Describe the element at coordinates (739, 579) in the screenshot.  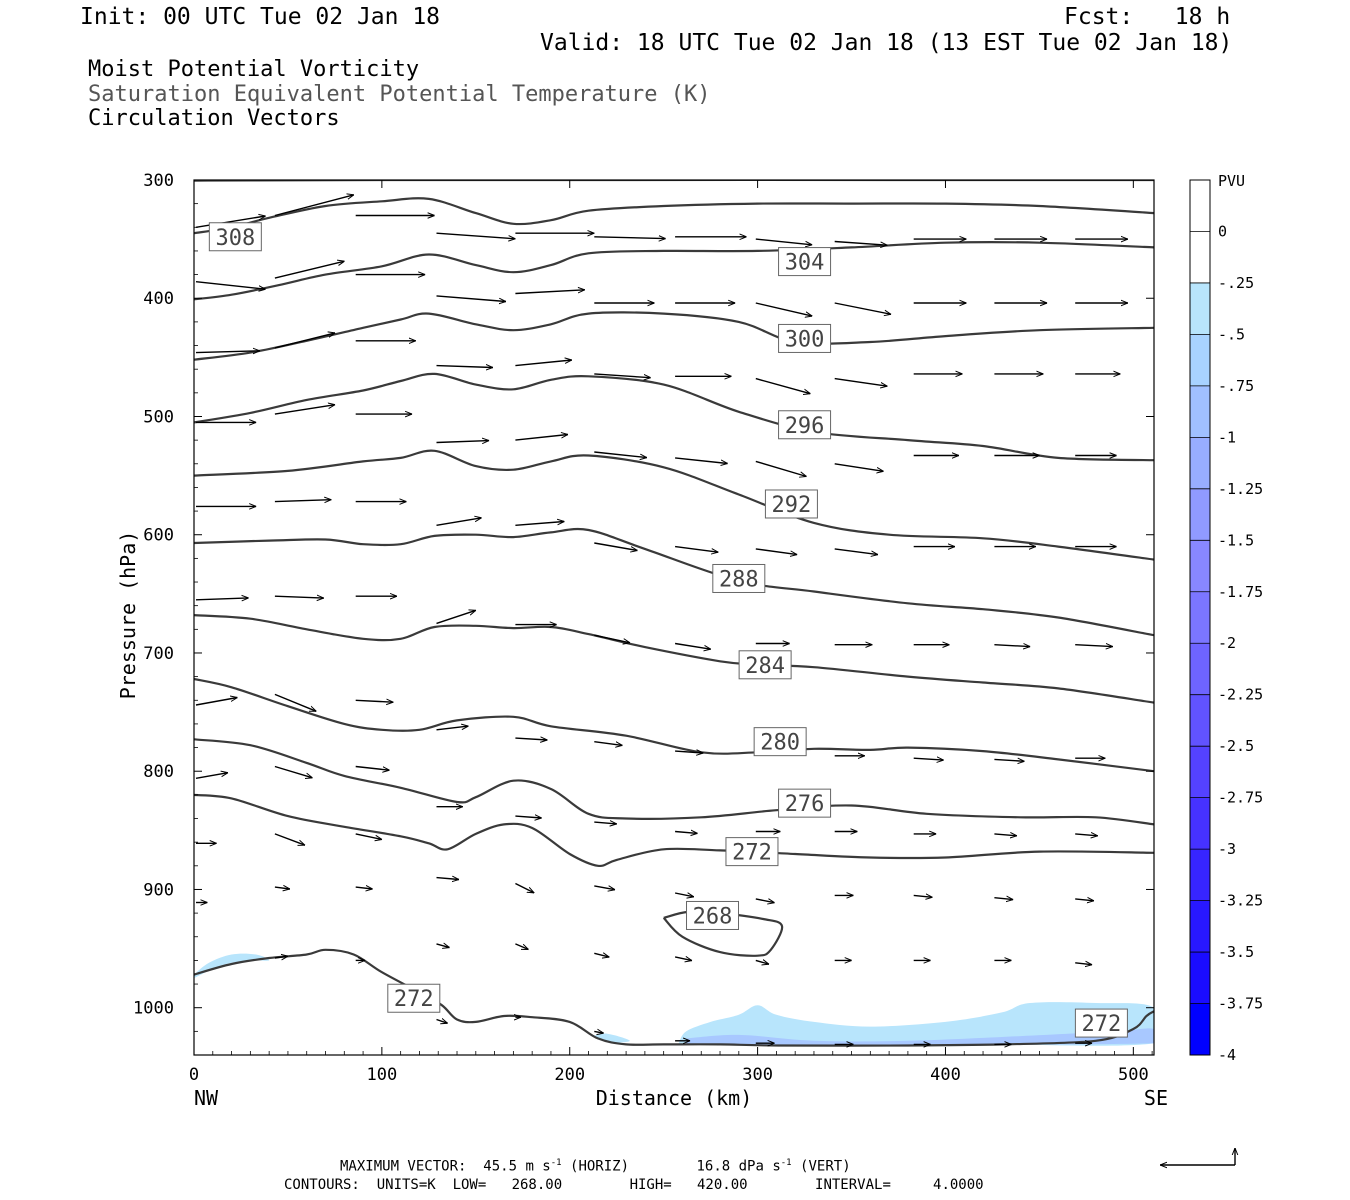
I see `contour-label-6: 288` at that location.